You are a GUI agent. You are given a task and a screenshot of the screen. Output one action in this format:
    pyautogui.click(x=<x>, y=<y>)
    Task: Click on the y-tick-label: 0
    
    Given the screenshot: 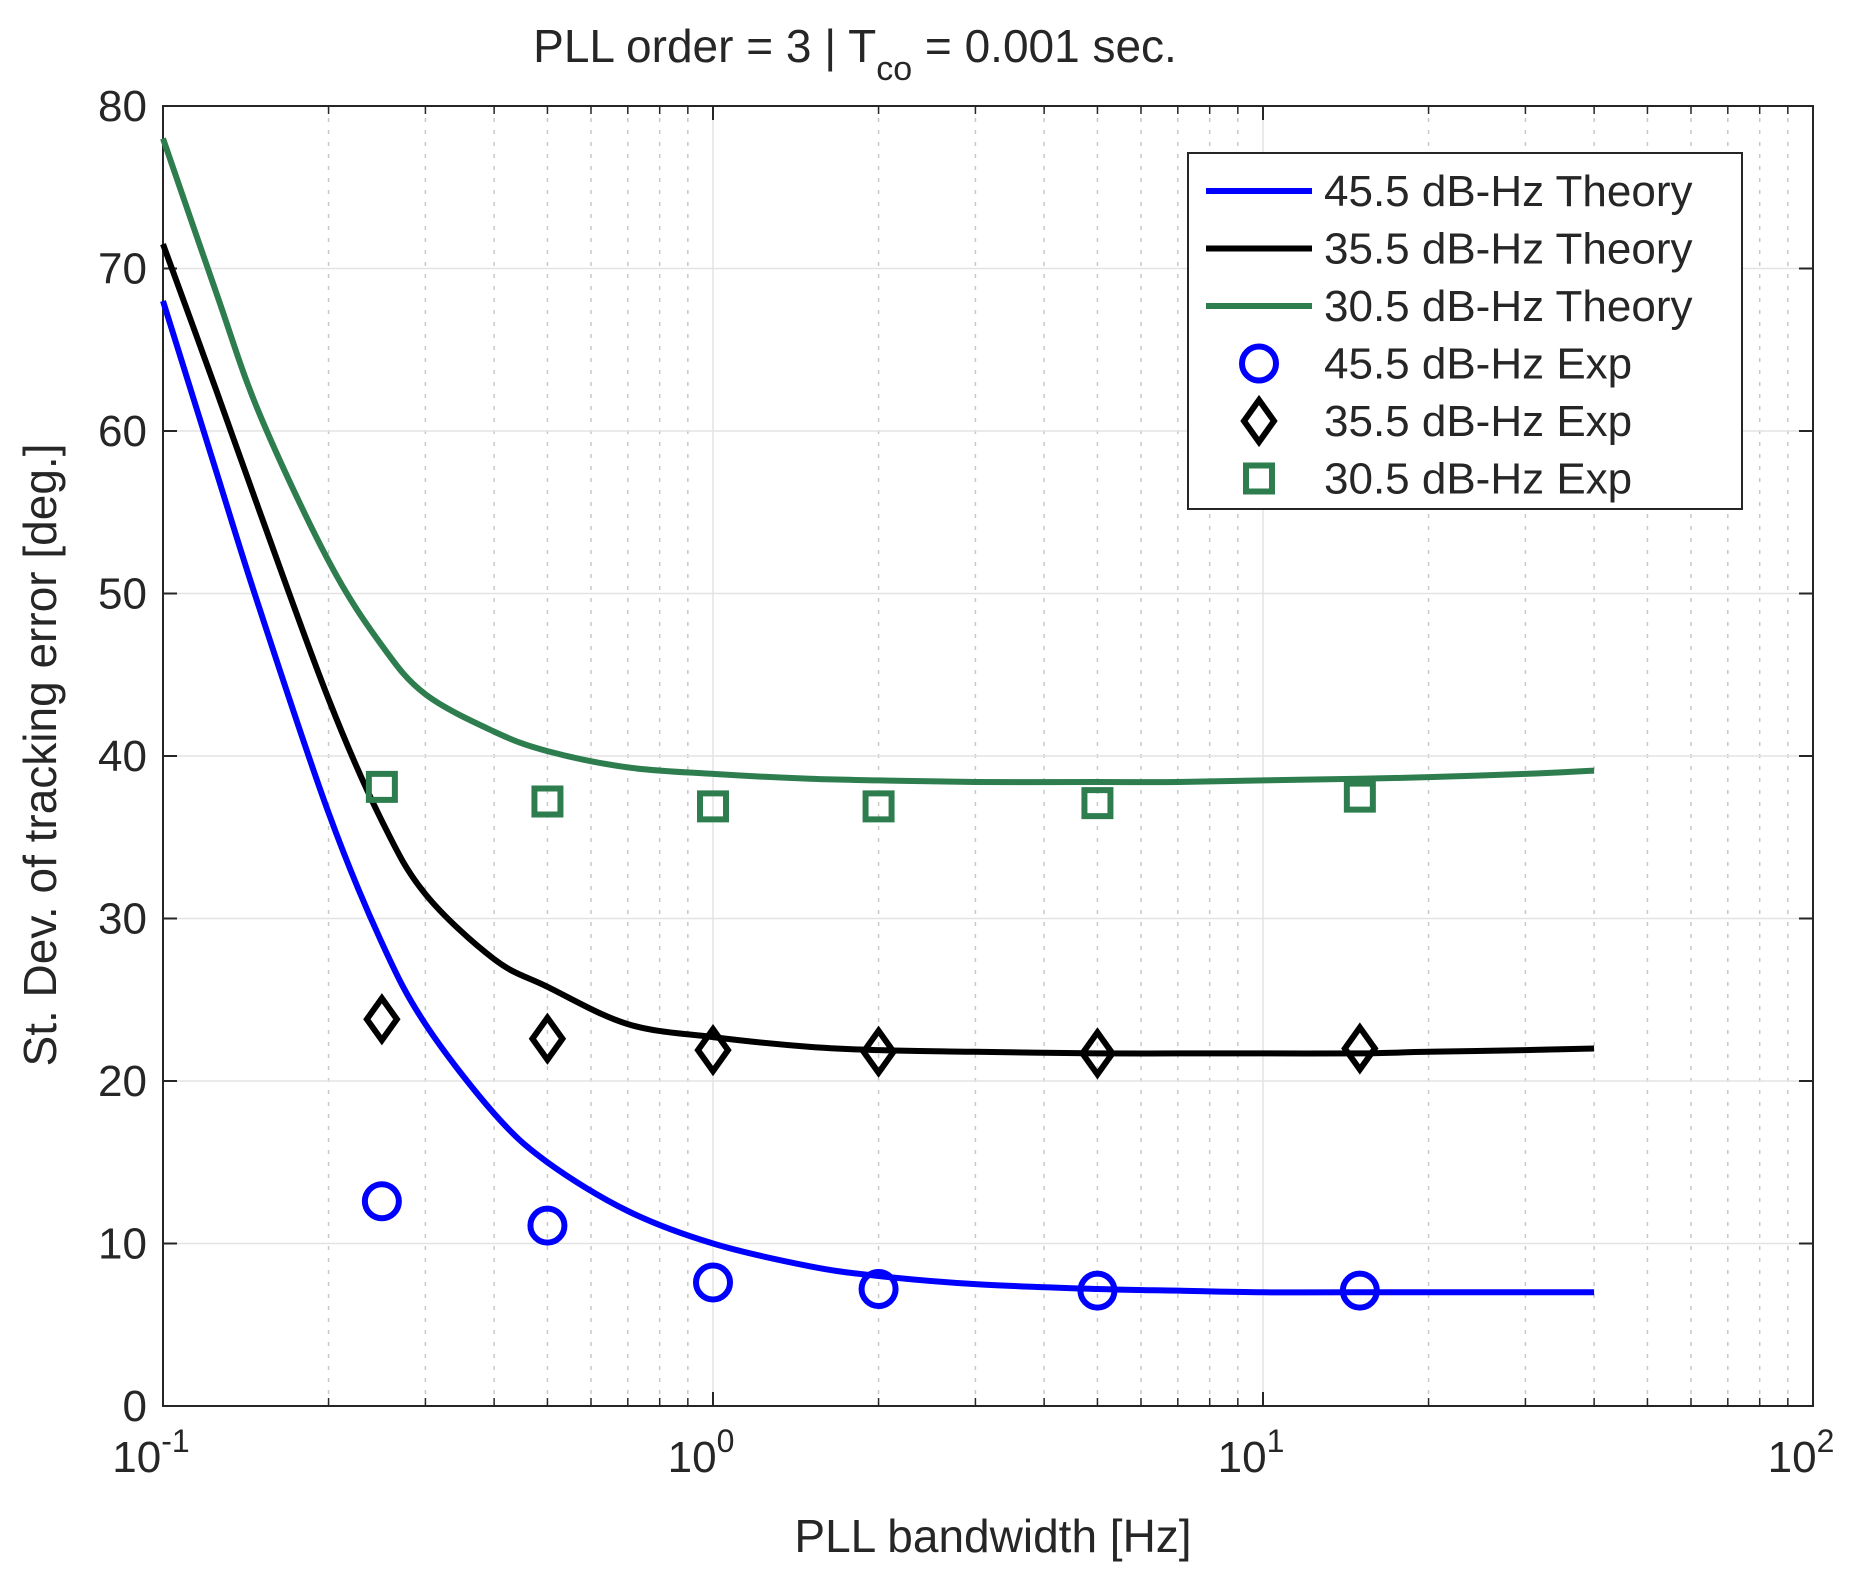 What is the action you would take?
    pyautogui.click(x=135, y=1406)
    